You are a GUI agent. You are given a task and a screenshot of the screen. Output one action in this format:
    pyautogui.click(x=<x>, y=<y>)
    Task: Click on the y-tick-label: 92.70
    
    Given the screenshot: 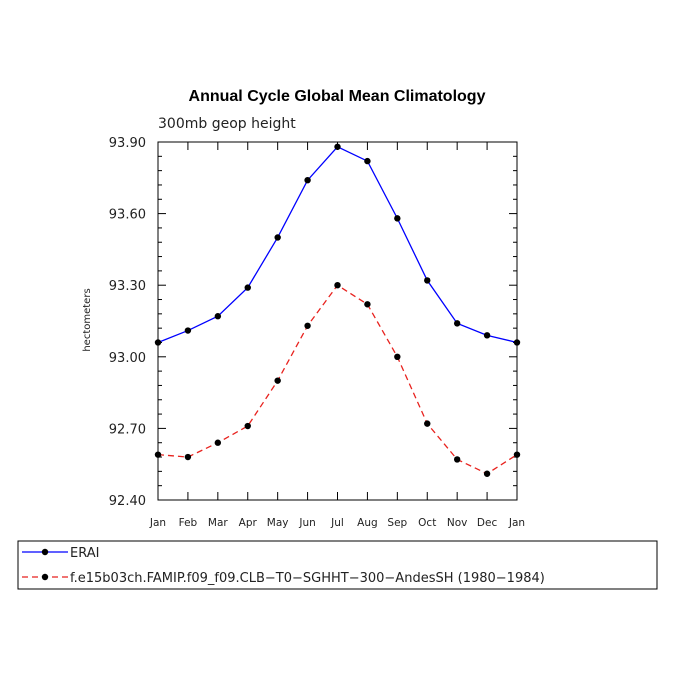 What is the action you would take?
    pyautogui.click(x=127, y=429)
    